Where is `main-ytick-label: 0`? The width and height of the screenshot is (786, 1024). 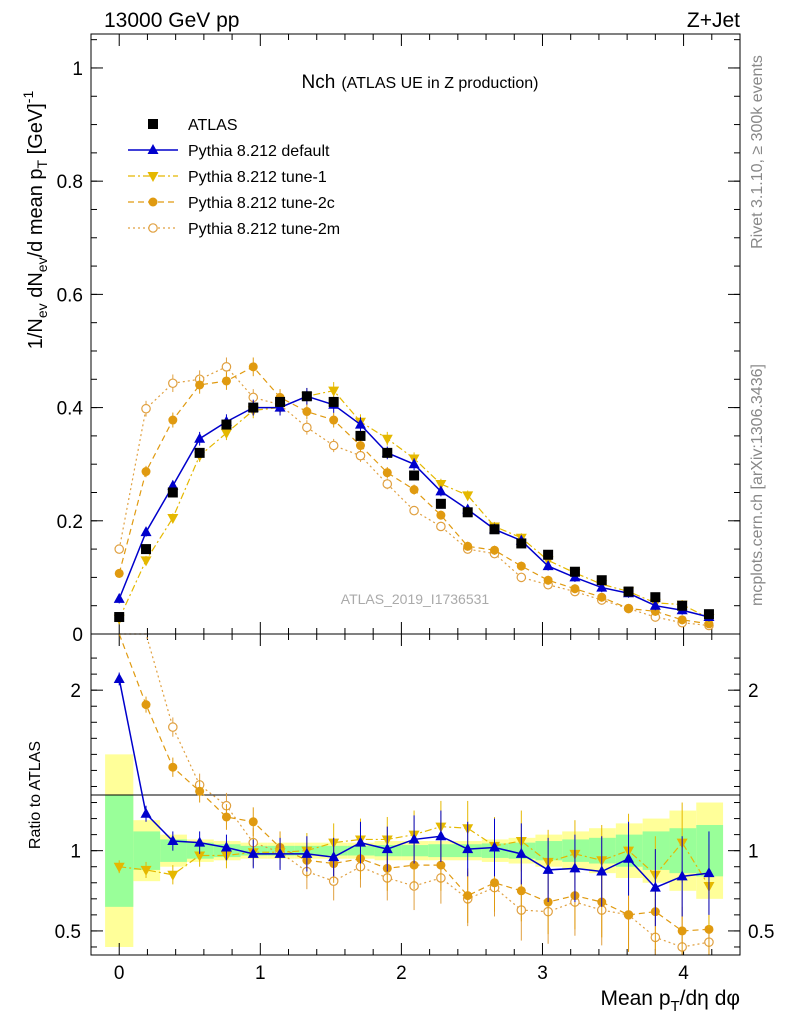
main-ytick-label: 0 is located at coordinates (77, 635).